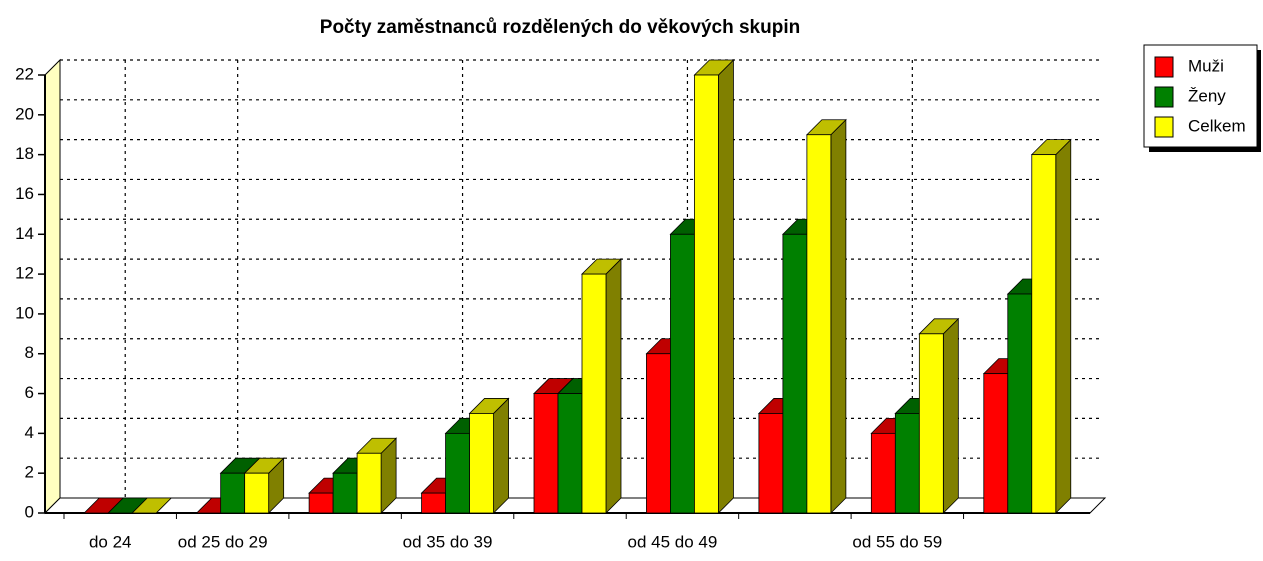  Describe the element at coordinates (24, 233) in the screenshot. I see `y-tick-label: 14` at that location.